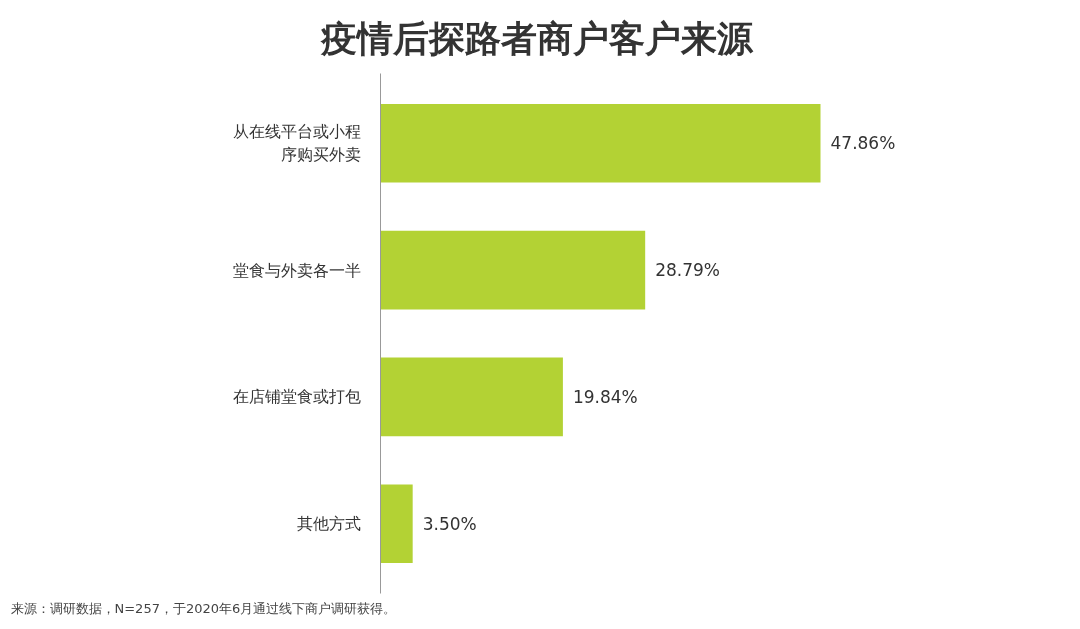 The width and height of the screenshot is (1080, 629). What do you see at coordinates (605, 396) in the screenshot?
I see `data-label: 19.84%` at bounding box center [605, 396].